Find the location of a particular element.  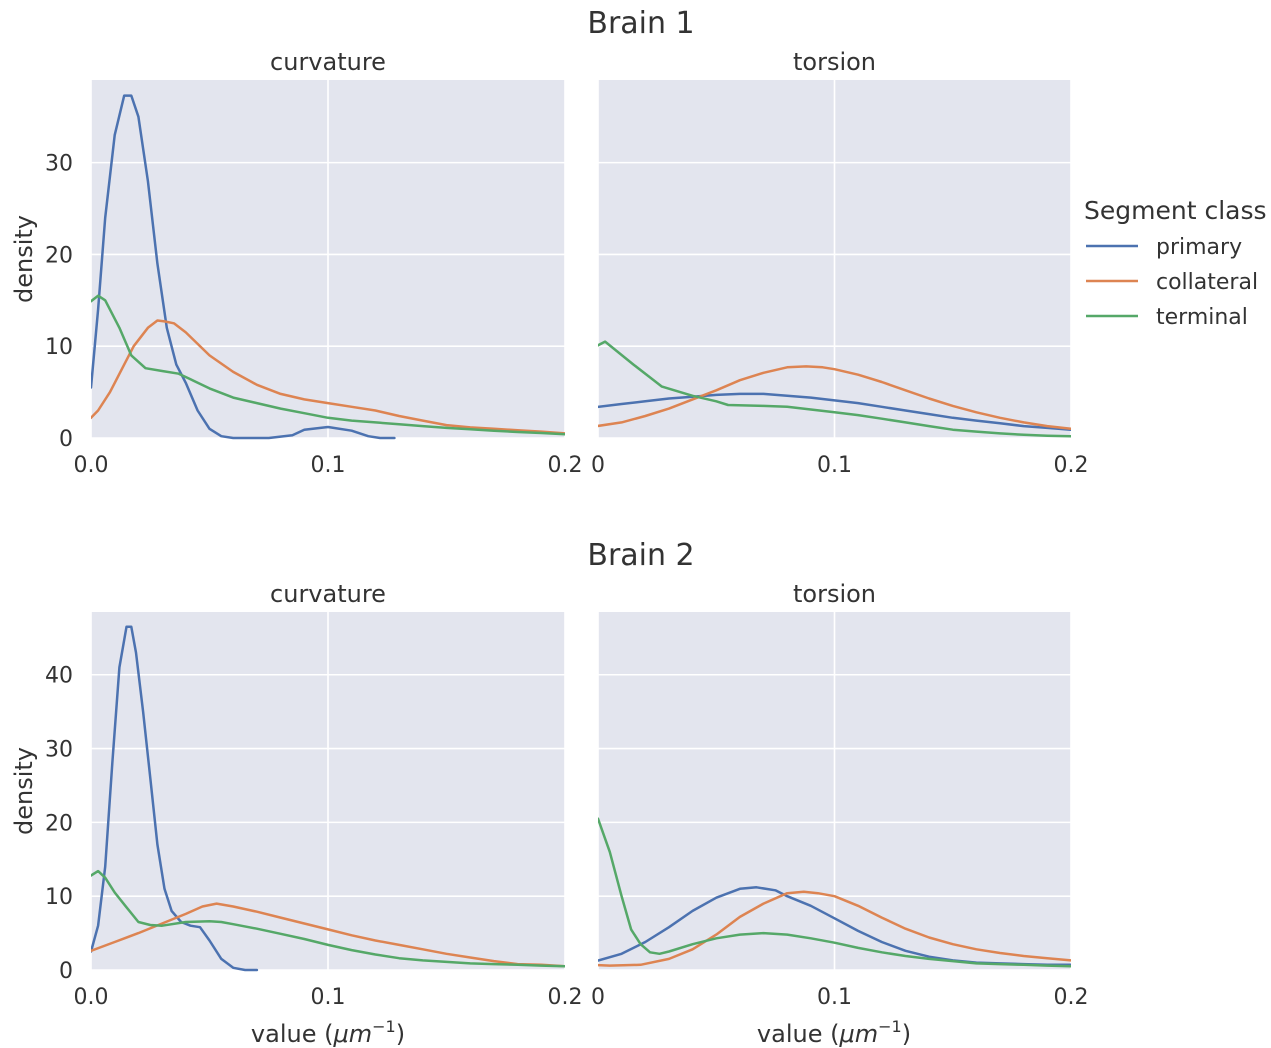

legend-label-terminal: terminal is located at coordinates (1202, 317).